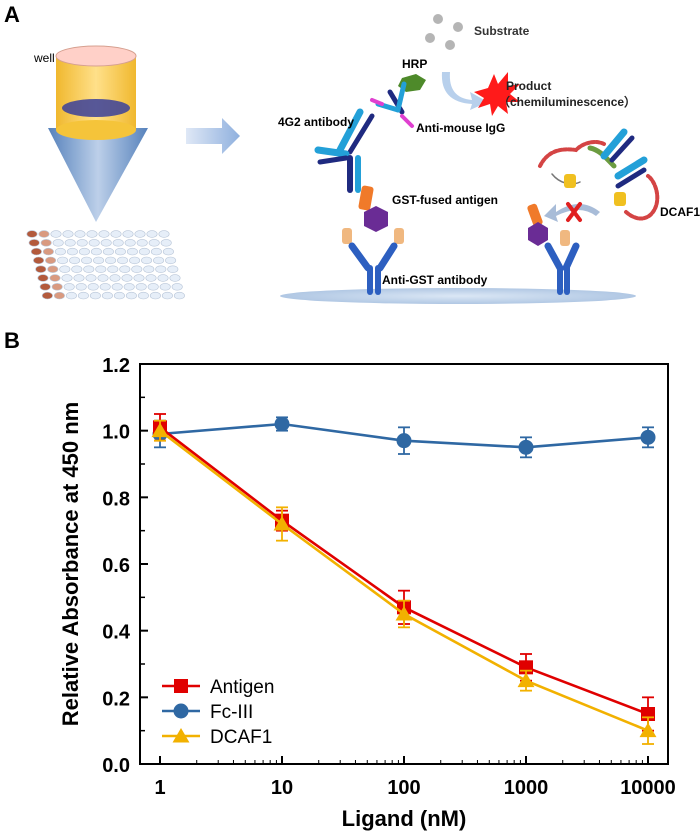  What do you see at coordinates (392, 104) in the screenshot?
I see `anti-mouse-igg-icon` at bounding box center [392, 104].